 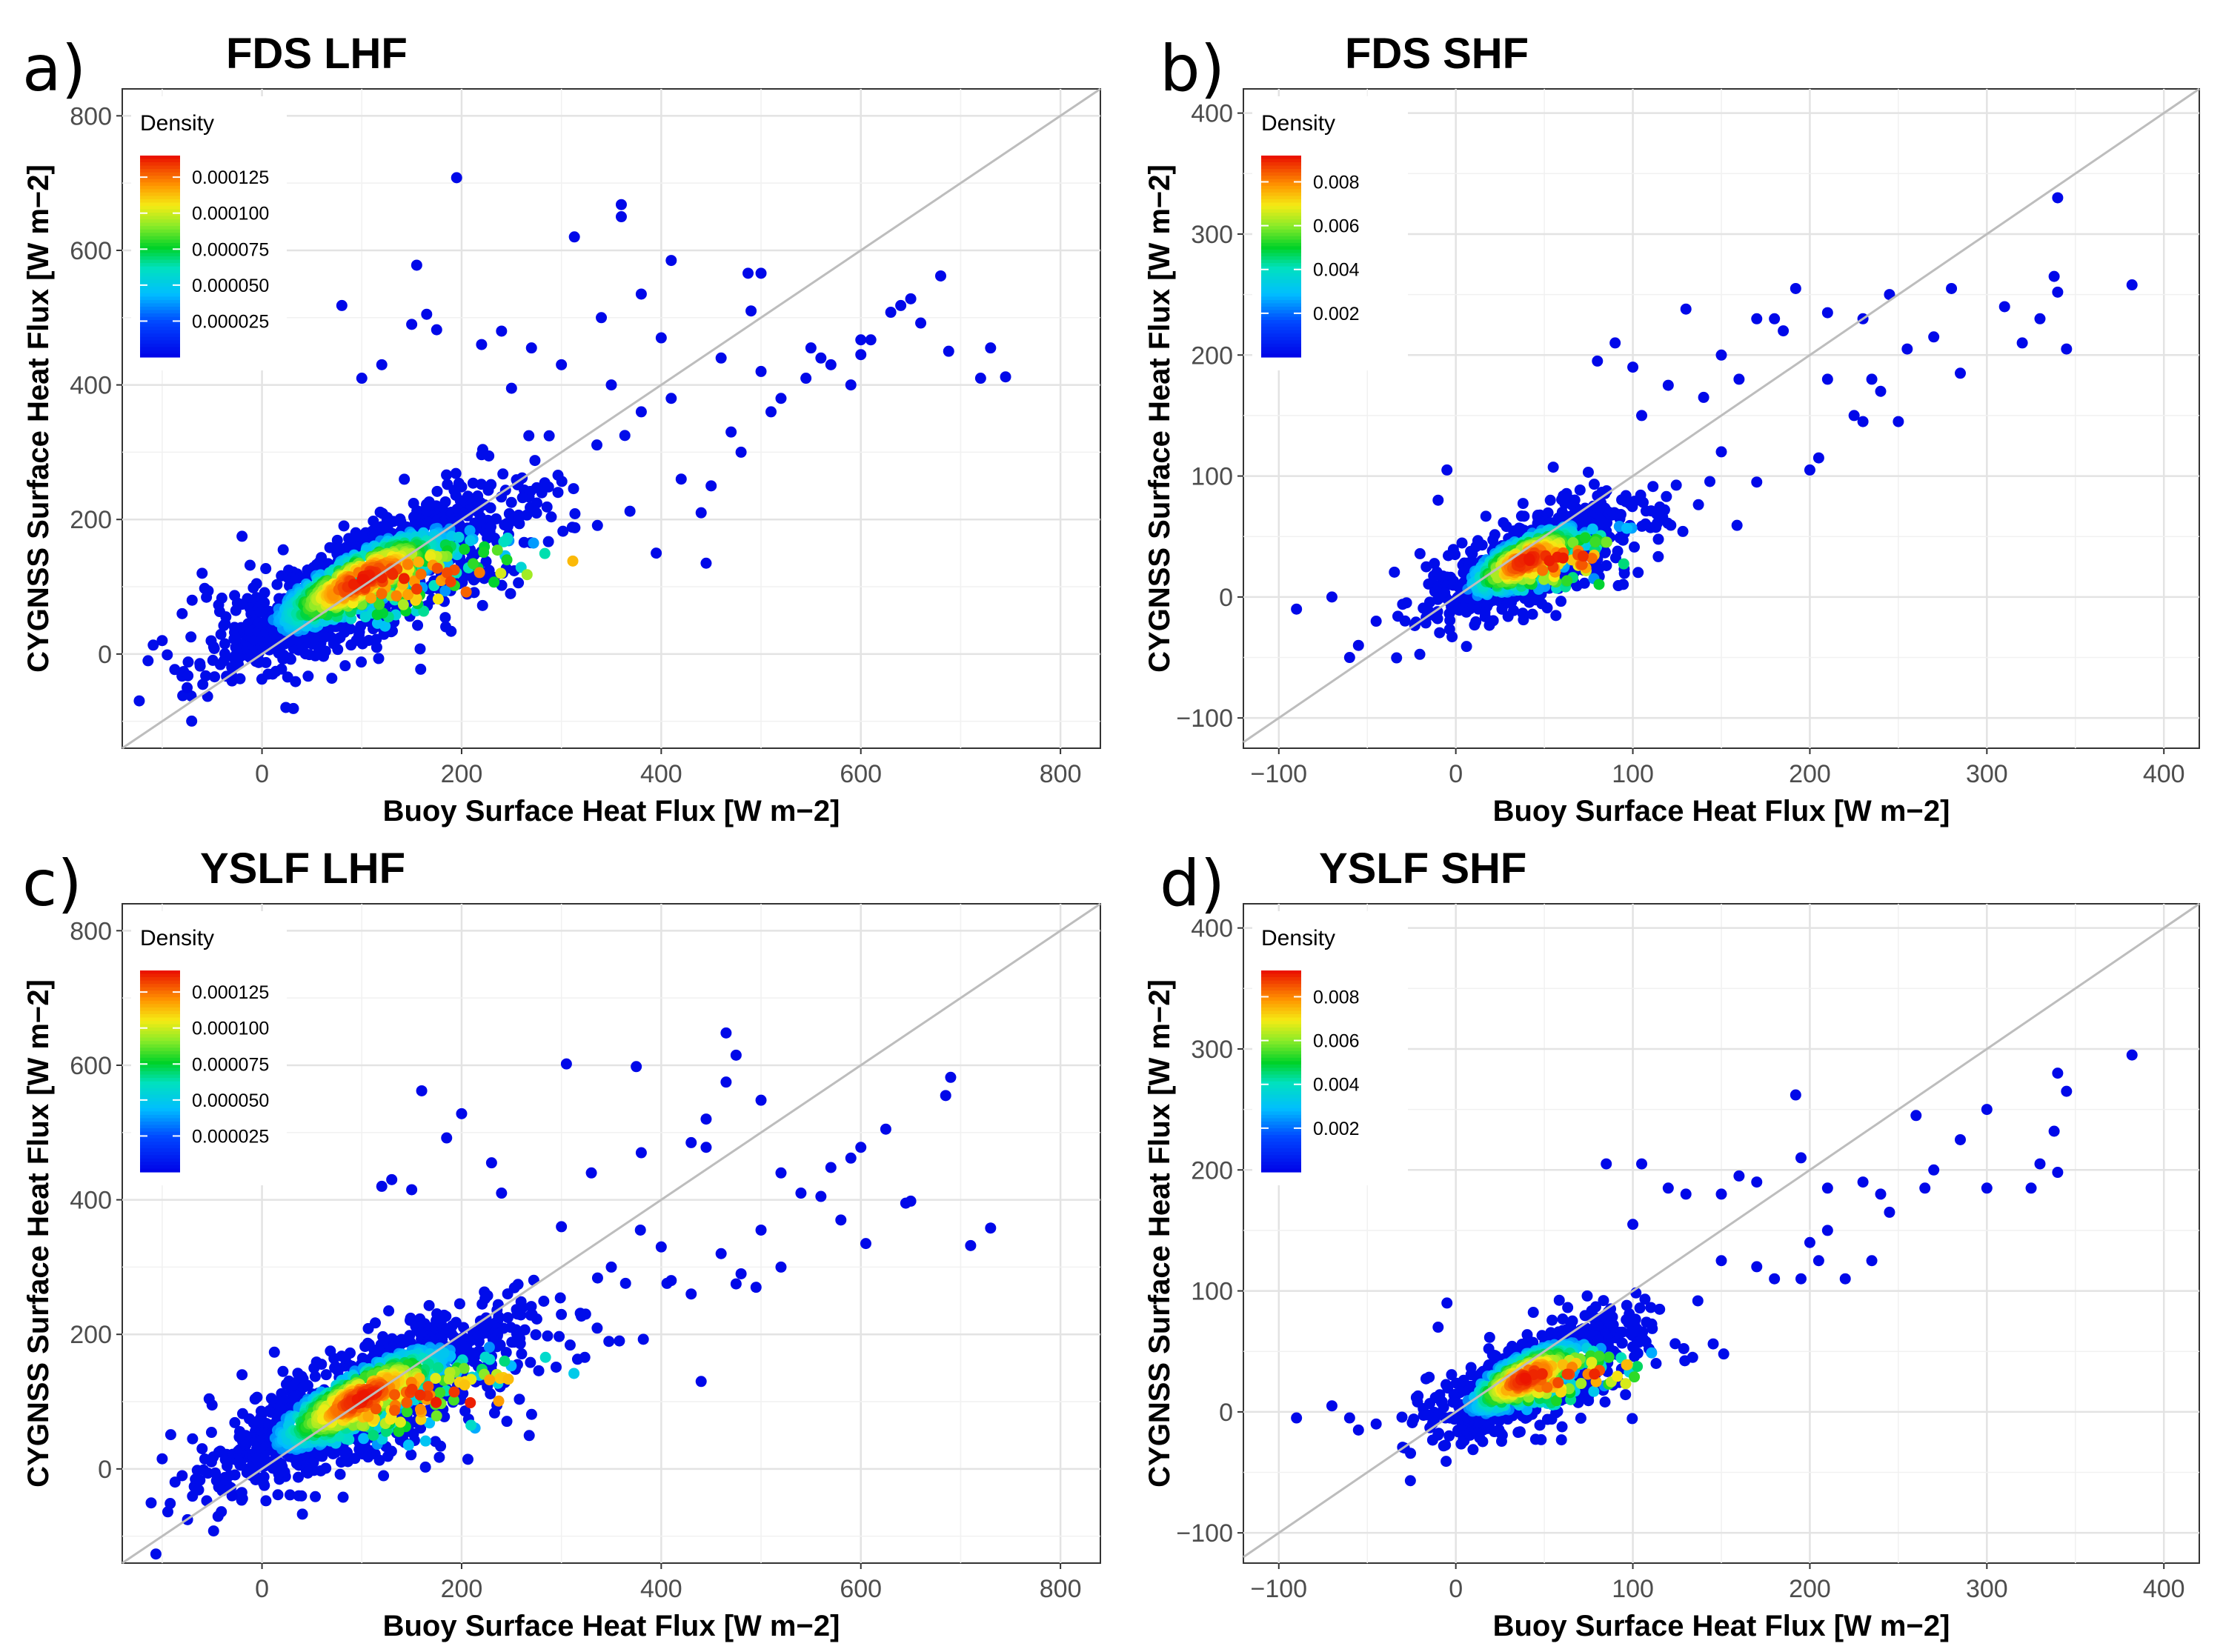 I want to click on legend-title: Density, so click(x=1298, y=123).